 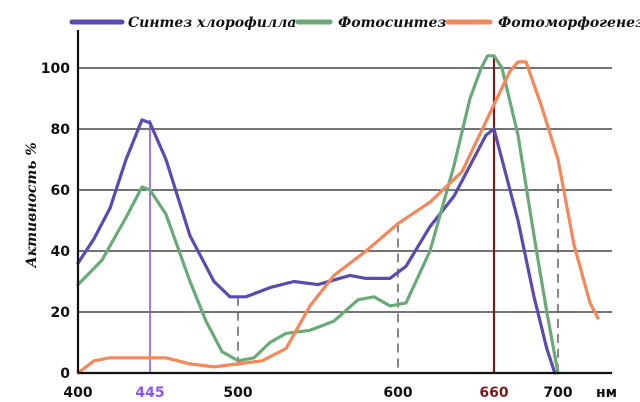 I want to click on y-tick-label-100: 100, so click(x=55, y=69).